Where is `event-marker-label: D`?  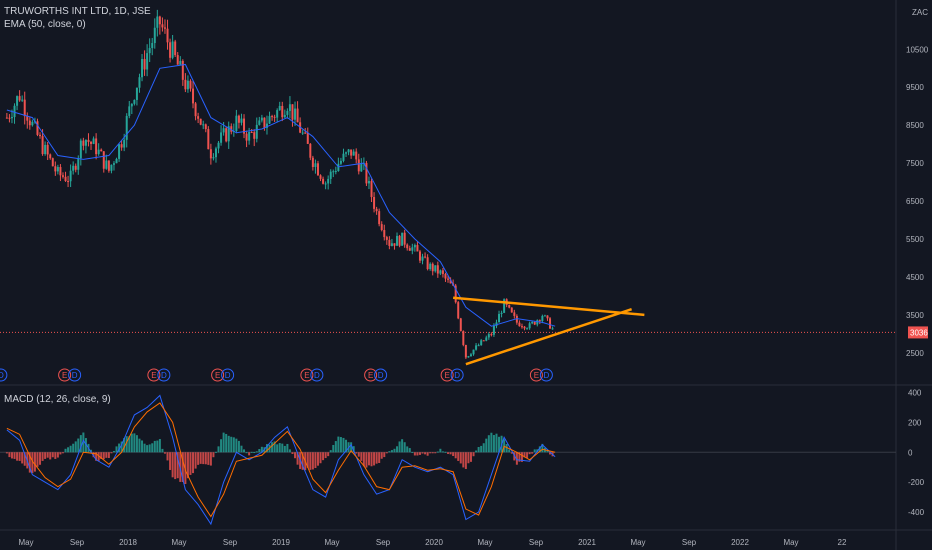
event-marker-label: D is located at coordinates (75, 375).